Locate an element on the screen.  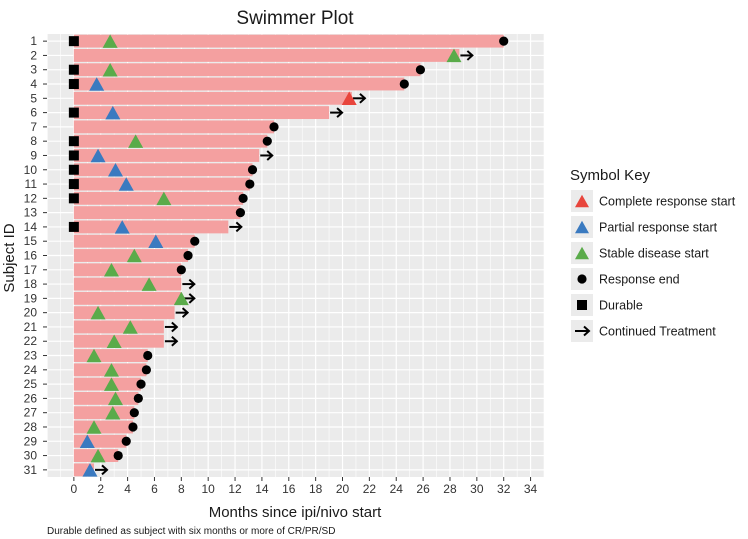
y-tick-label: 19 is located at coordinates (31, 298).